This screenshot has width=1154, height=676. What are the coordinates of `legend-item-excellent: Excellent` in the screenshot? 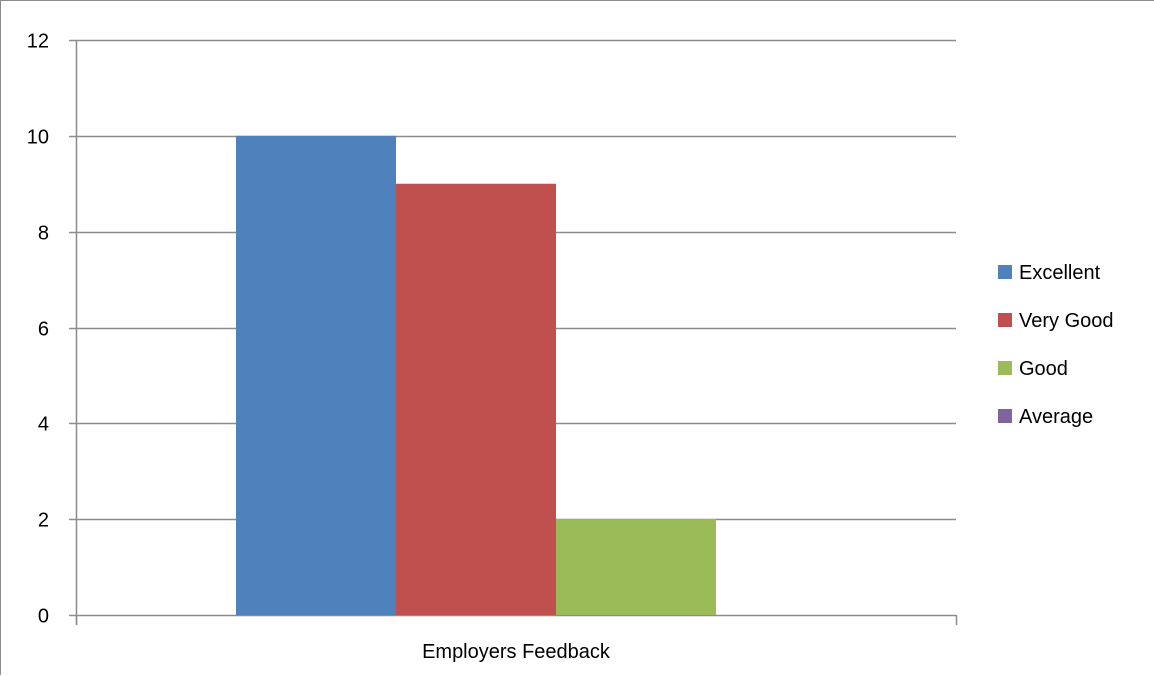 It's located at (1049, 273).